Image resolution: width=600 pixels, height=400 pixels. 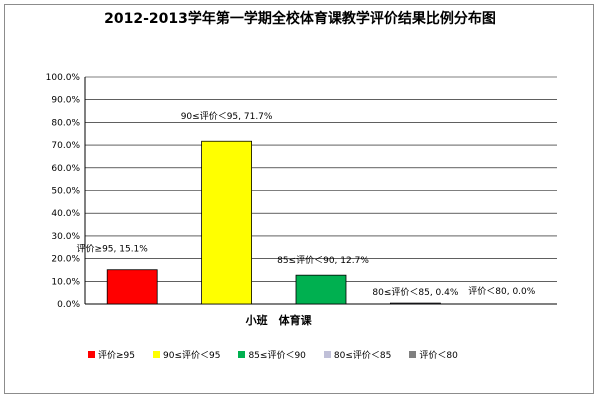 What do you see at coordinates (65, 237) in the screenshot?
I see `y-tick-label: 30.0%` at bounding box center [65, 237].